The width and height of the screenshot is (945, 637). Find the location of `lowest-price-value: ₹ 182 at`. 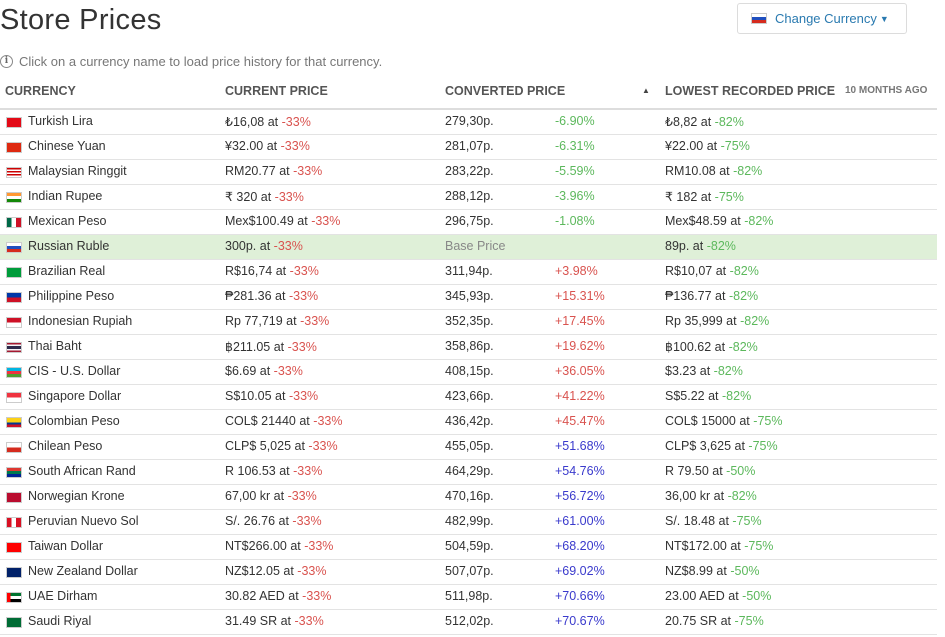

lowest-price-value: ₹ 182 at is located at coordinates (688, 197).